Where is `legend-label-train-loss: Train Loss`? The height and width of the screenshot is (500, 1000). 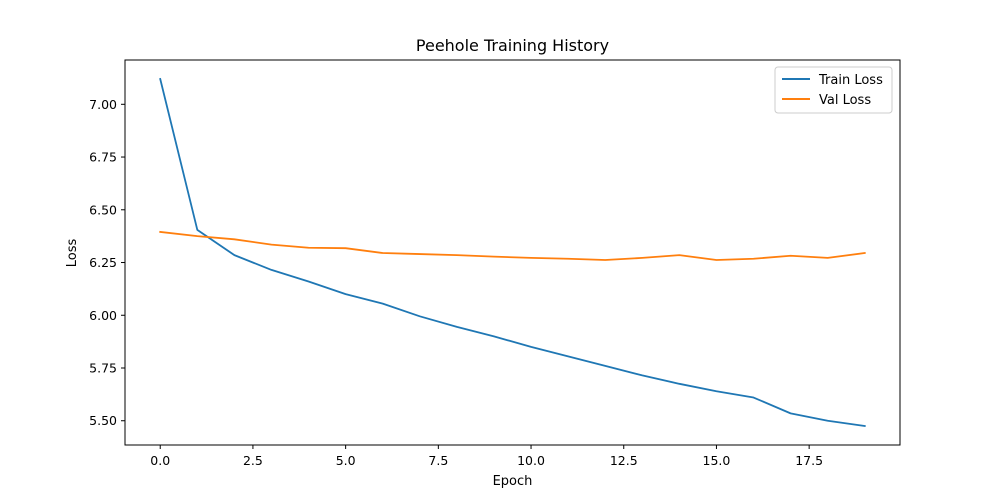 legend-label-train-loss: Train Loss is located at coordinates (850, 80).